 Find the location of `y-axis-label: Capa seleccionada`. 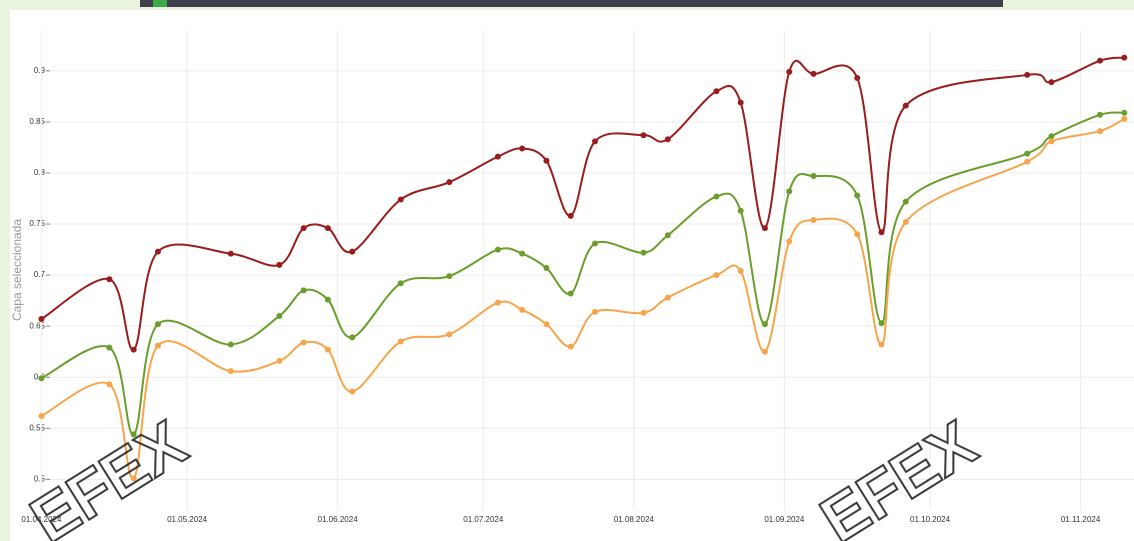

y-axis-label: Capa seleccionada is located at coordinates (17, 270).